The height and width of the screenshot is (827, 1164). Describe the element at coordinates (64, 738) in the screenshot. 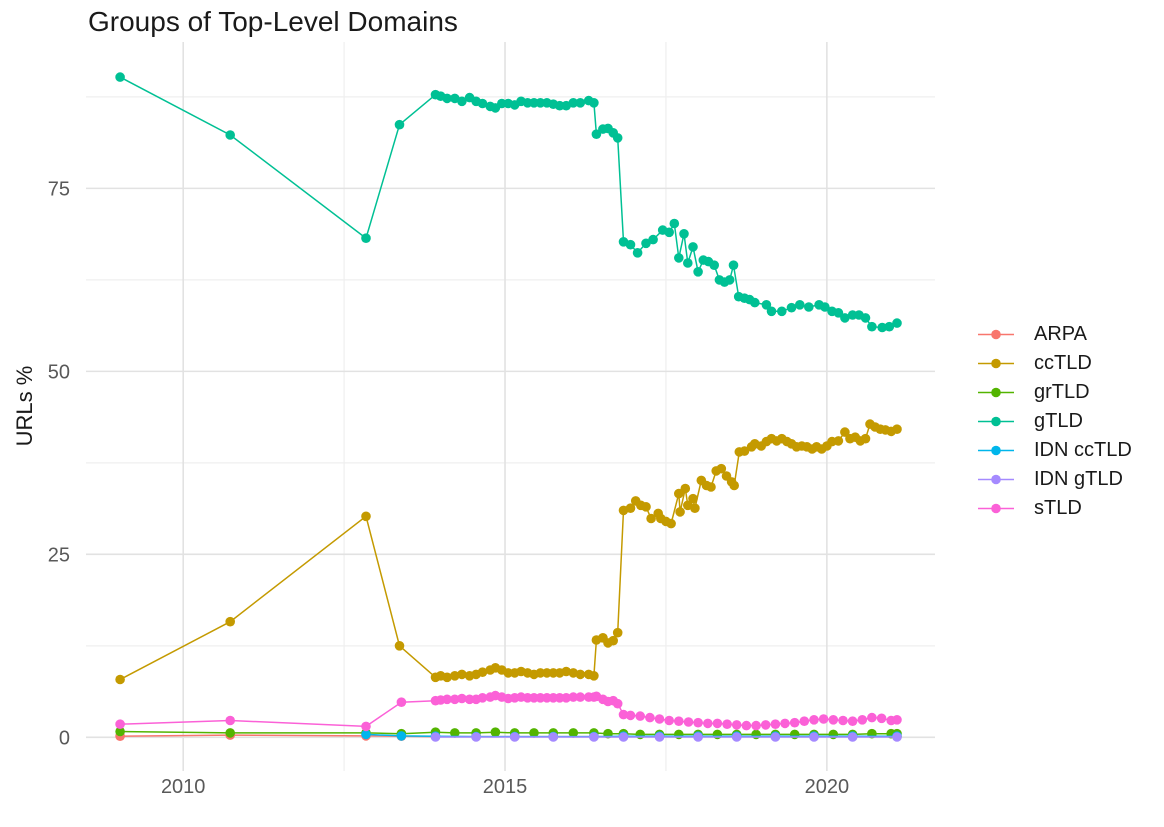

I see `y-tick-label: 0` at that location.